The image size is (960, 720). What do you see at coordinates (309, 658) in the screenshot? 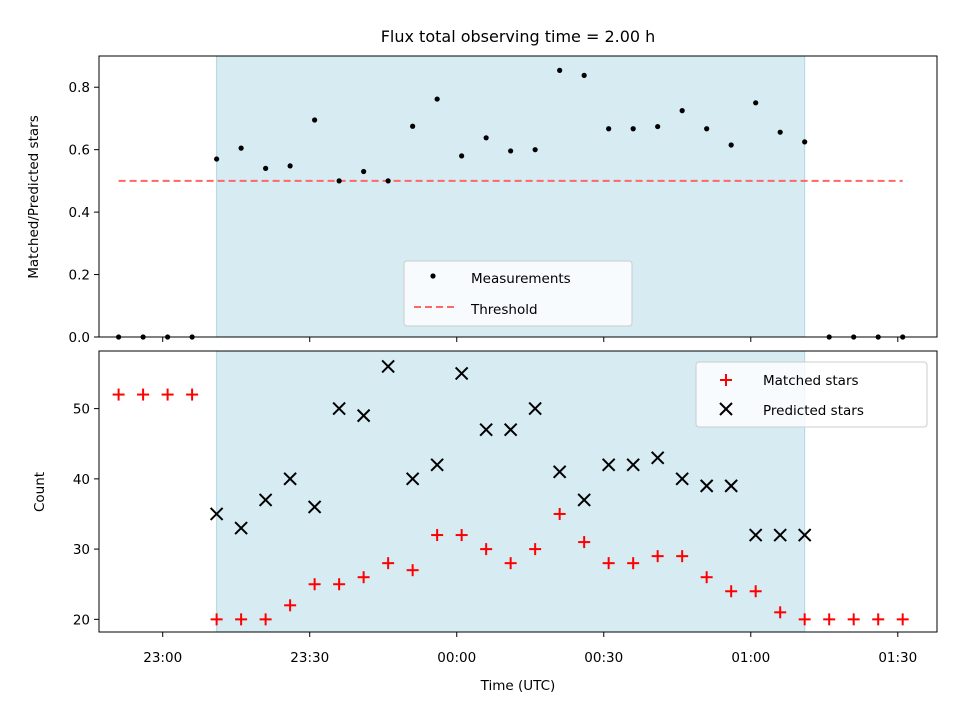
I see `x-tick-label: 23:30` at bounding box center [309, 658].